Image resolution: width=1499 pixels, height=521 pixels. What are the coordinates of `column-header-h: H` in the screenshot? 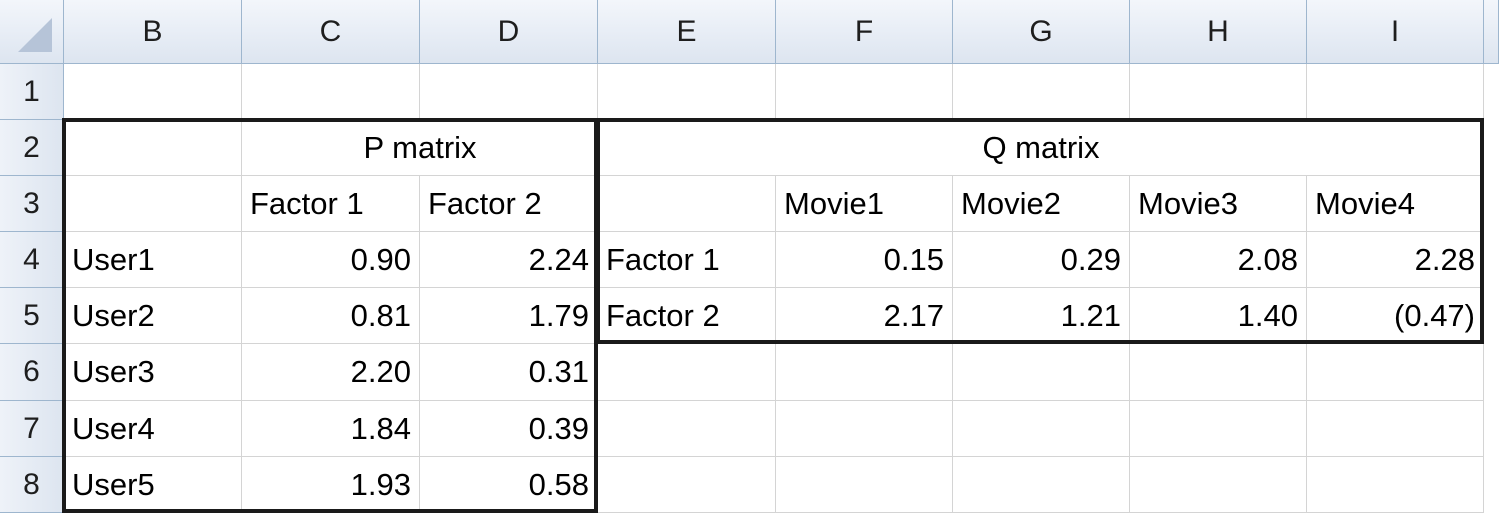 It's located at (1218, 32).